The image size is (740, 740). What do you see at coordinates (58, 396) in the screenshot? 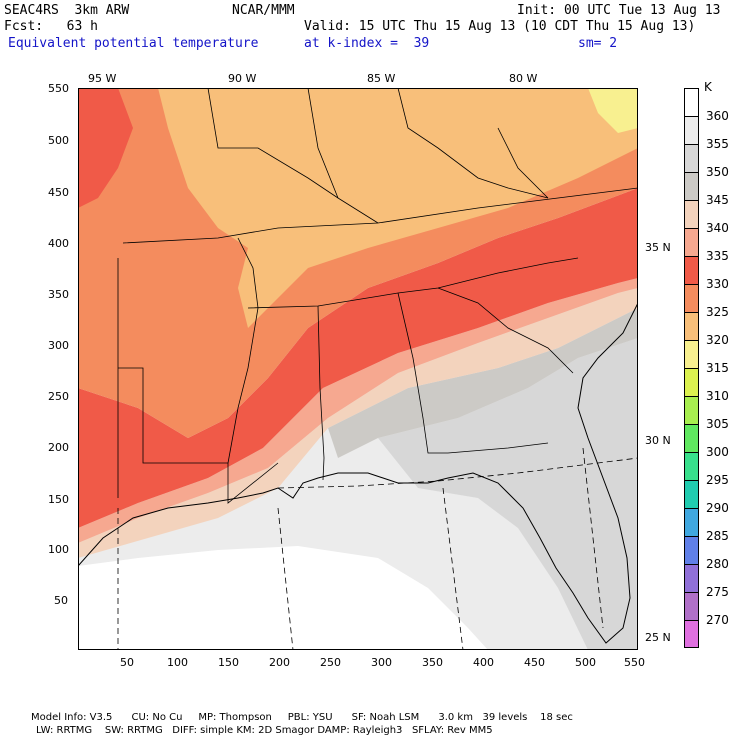
I see `left-tick: 250` at bounding box center [58, 396].